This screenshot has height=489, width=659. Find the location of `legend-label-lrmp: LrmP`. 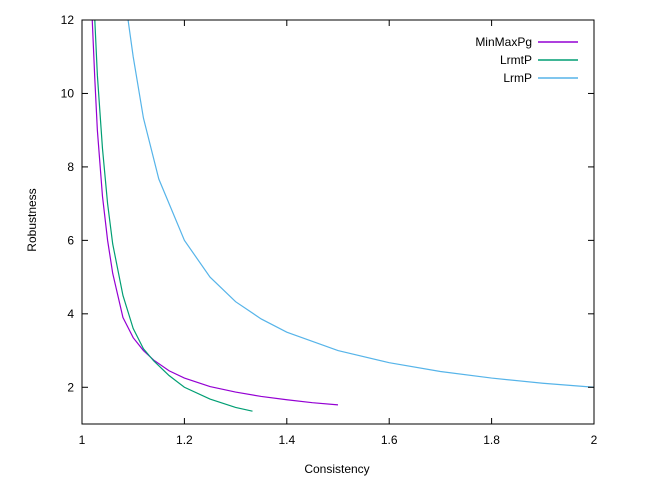

legend-label-lrmp: LrmP is located at coordinates (517, 78).